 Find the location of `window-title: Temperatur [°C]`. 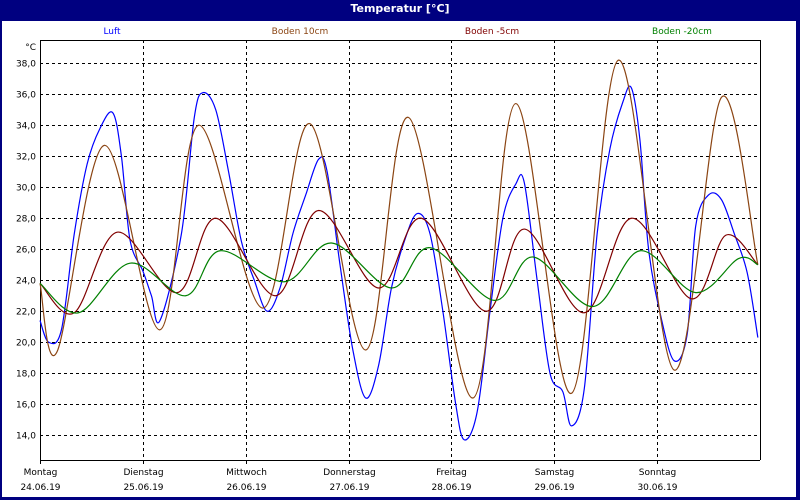

window-title: Temperatur [°C] is located at coordinates (400, 8).